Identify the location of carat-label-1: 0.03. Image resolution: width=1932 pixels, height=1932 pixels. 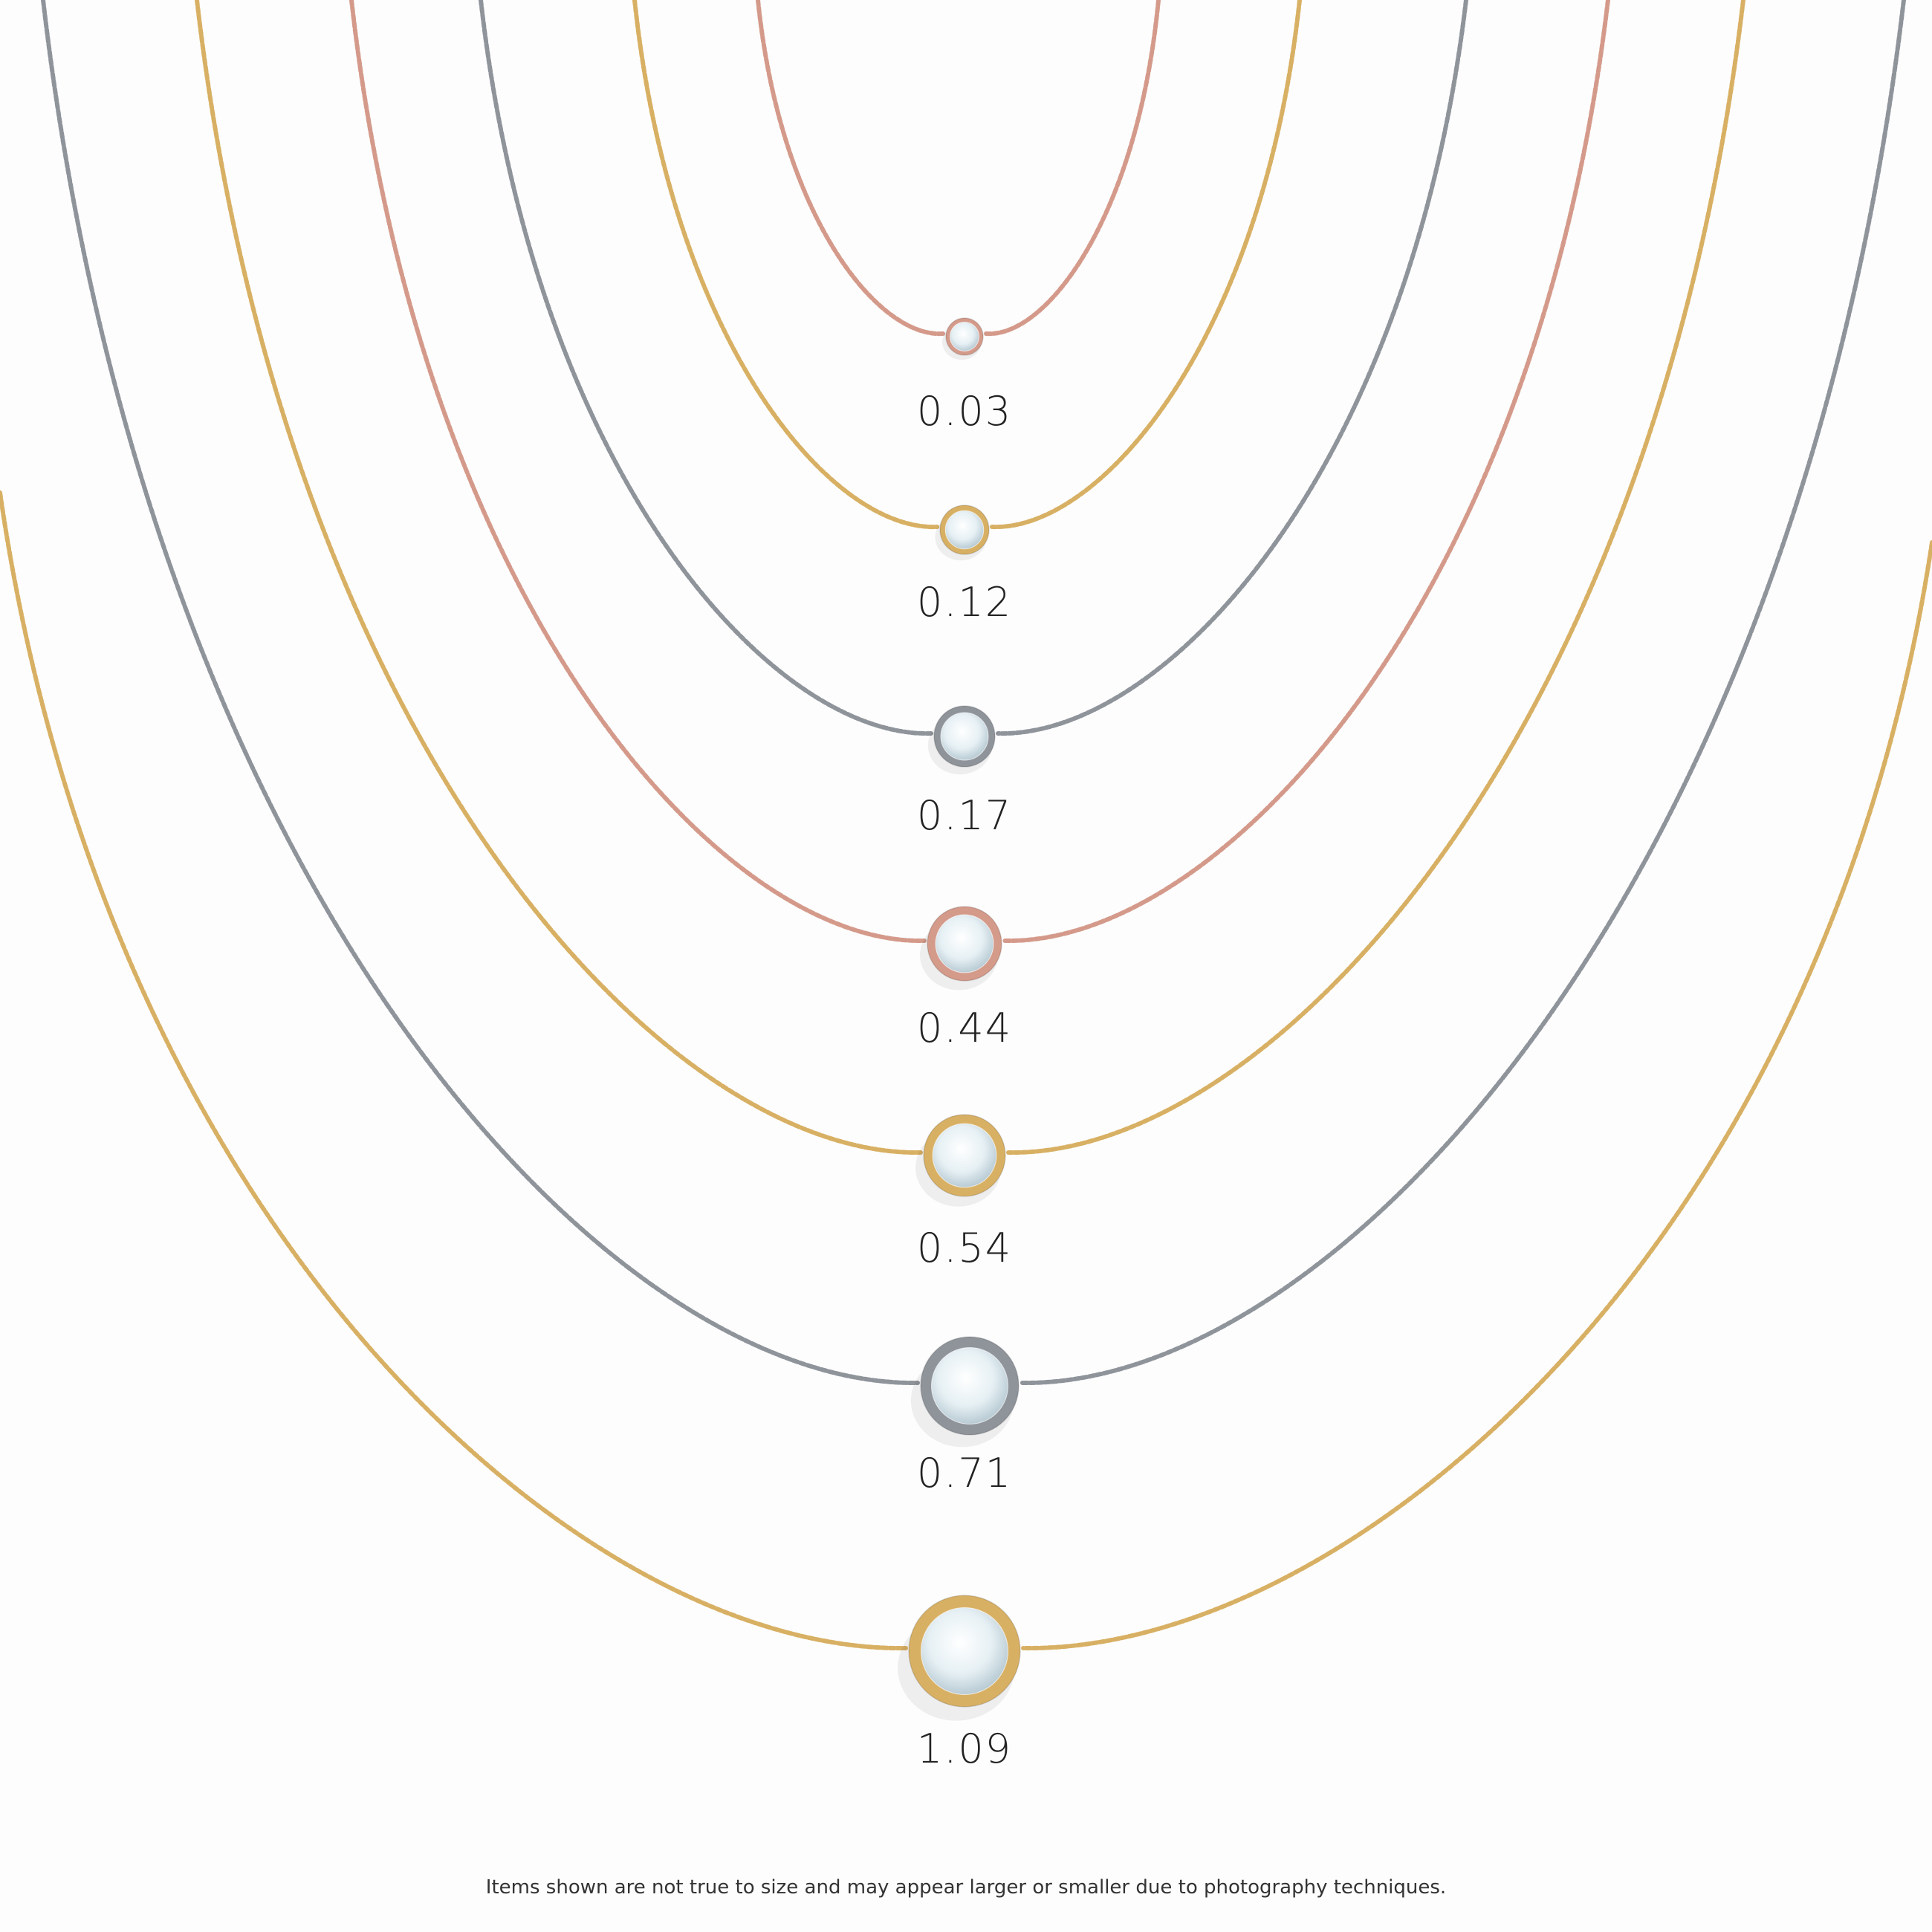
(964, 411).